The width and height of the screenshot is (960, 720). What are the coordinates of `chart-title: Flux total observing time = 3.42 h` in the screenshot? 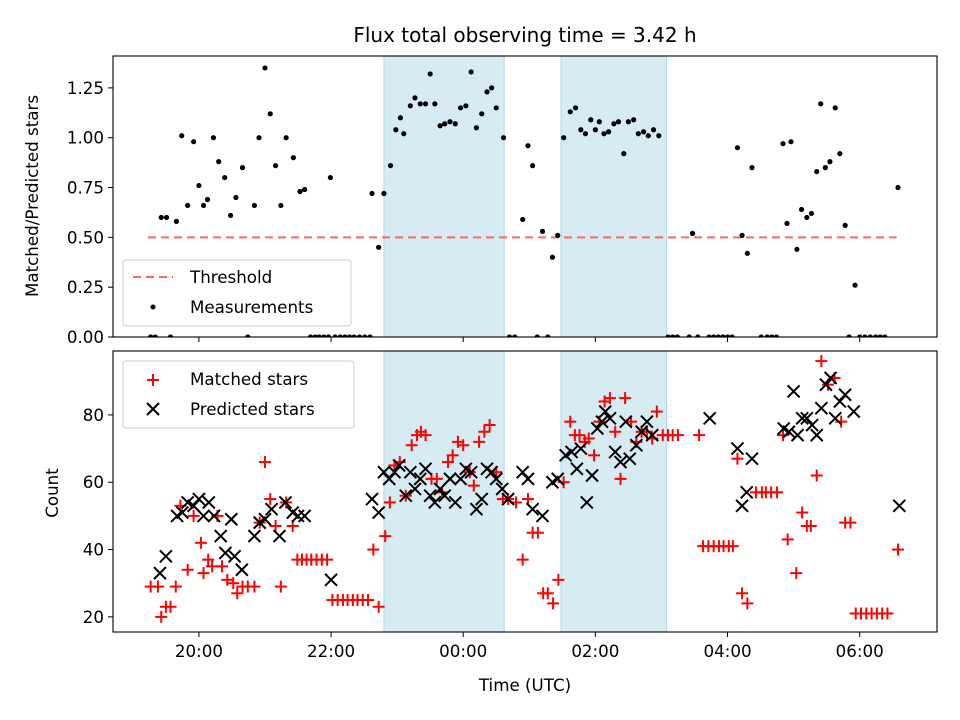 It's located at (524, 35).